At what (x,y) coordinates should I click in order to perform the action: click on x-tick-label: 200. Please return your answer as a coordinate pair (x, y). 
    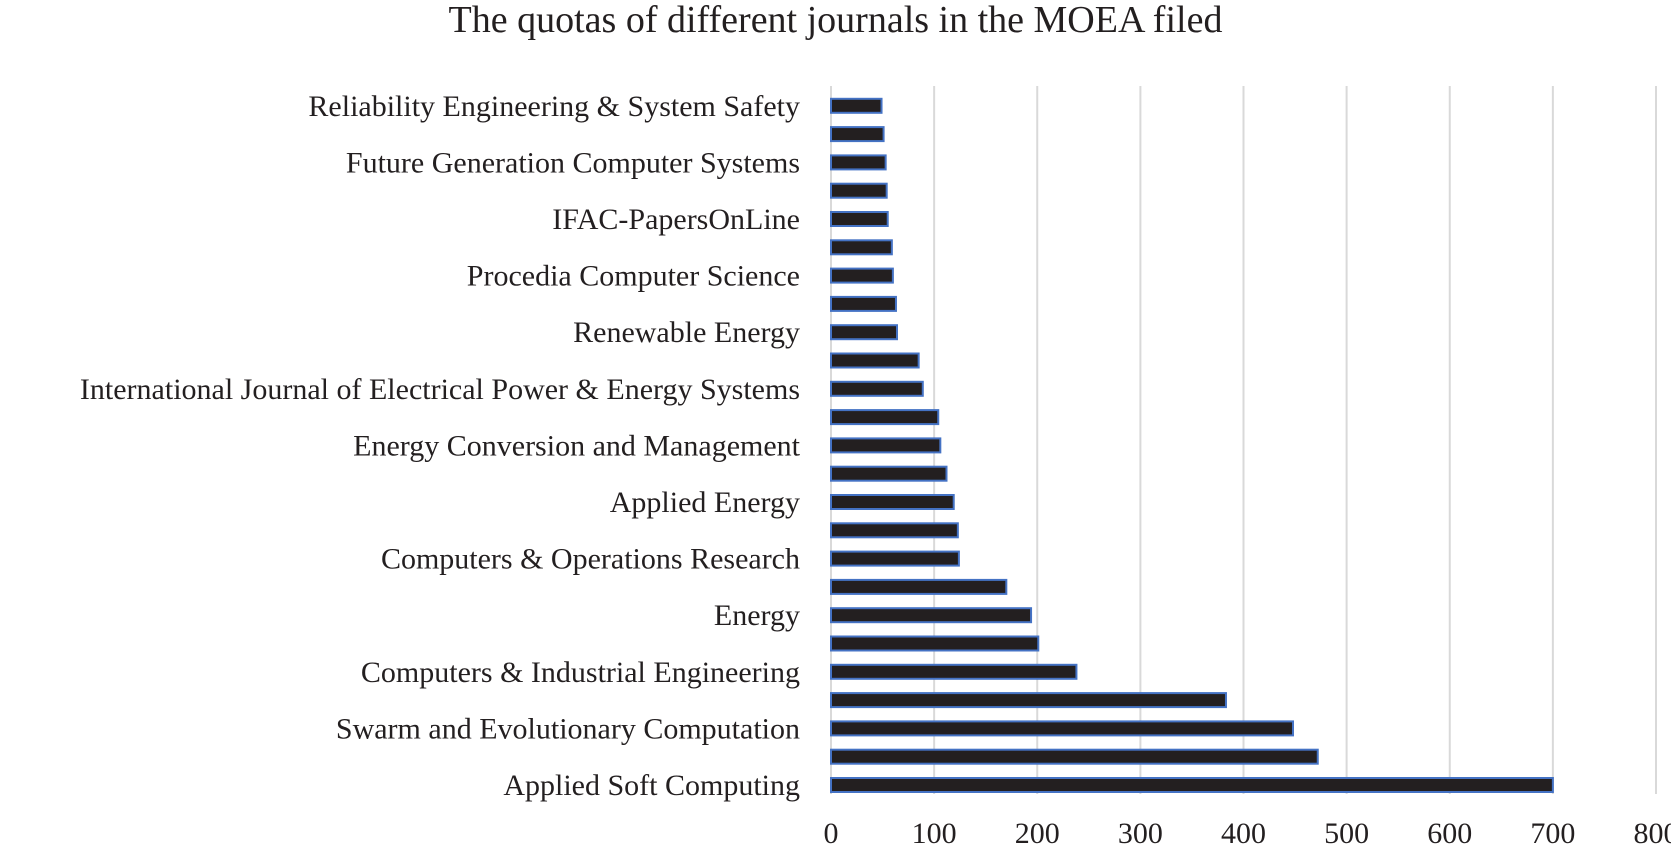
    Looking at the image, I should click on (1037, 833).